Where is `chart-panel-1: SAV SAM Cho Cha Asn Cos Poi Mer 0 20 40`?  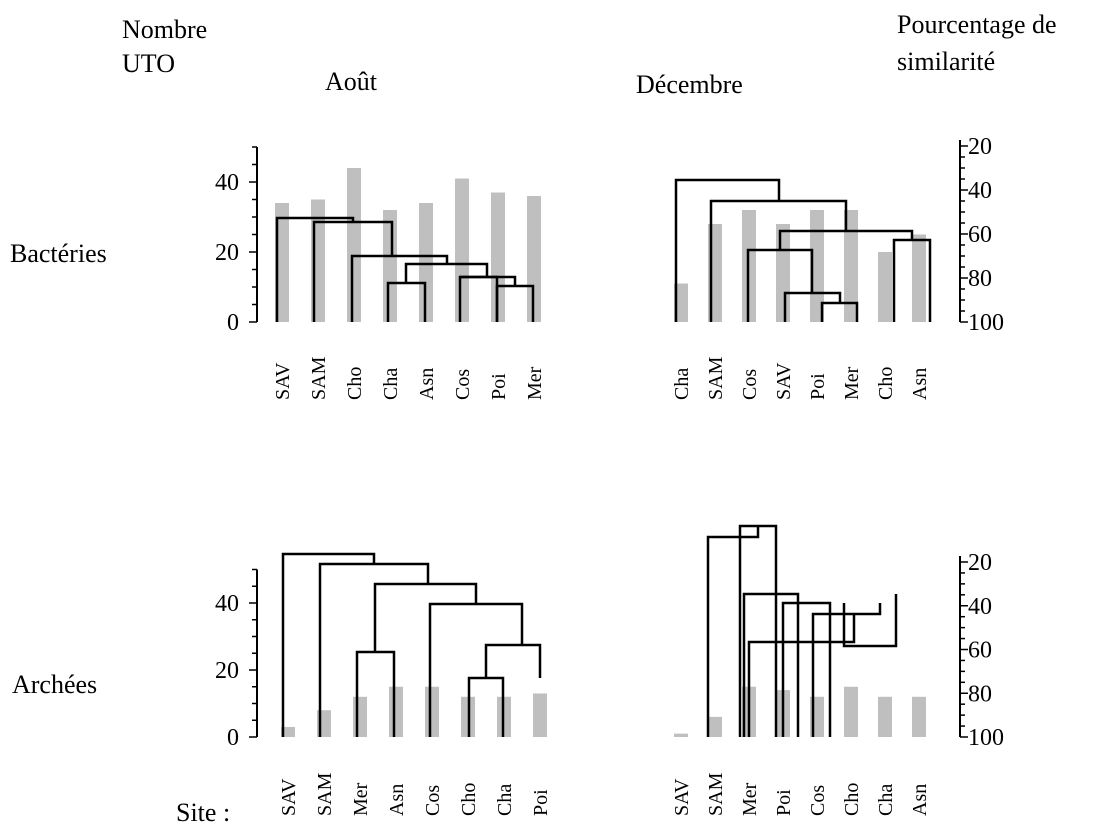
chart-panel-1: SAV SAM Cho Cha Asn Cos Poi Mer 0 20 40 is located at coordinates (380, 273).